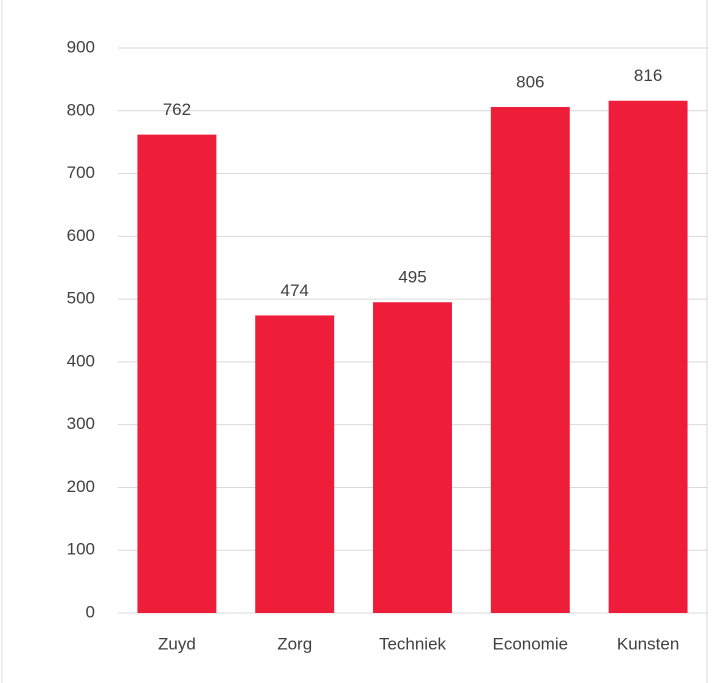 Image resolution: width=715 pixels, height=683 pixels. What do you see at coordinates (412, 277) in the screenshot?
I see `data-label: 495` at bounding box center [412, 277].